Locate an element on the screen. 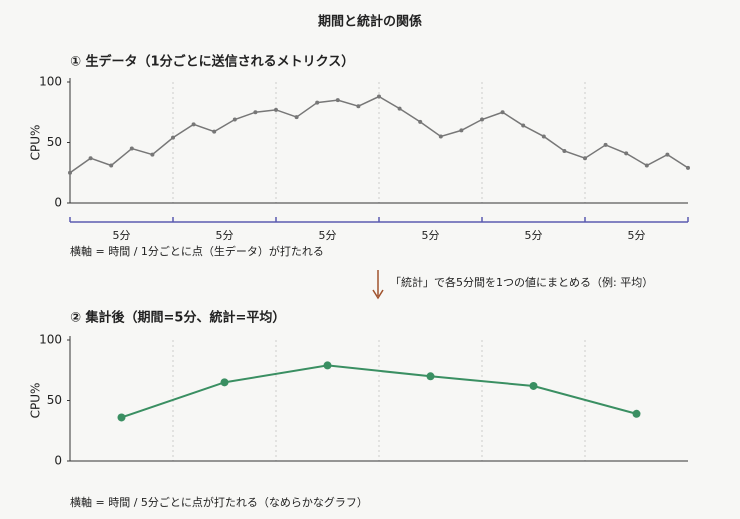  chart-title: ① 生データ（1分ごとに送信されるメトリクス） is located at coordinates (212, 62).